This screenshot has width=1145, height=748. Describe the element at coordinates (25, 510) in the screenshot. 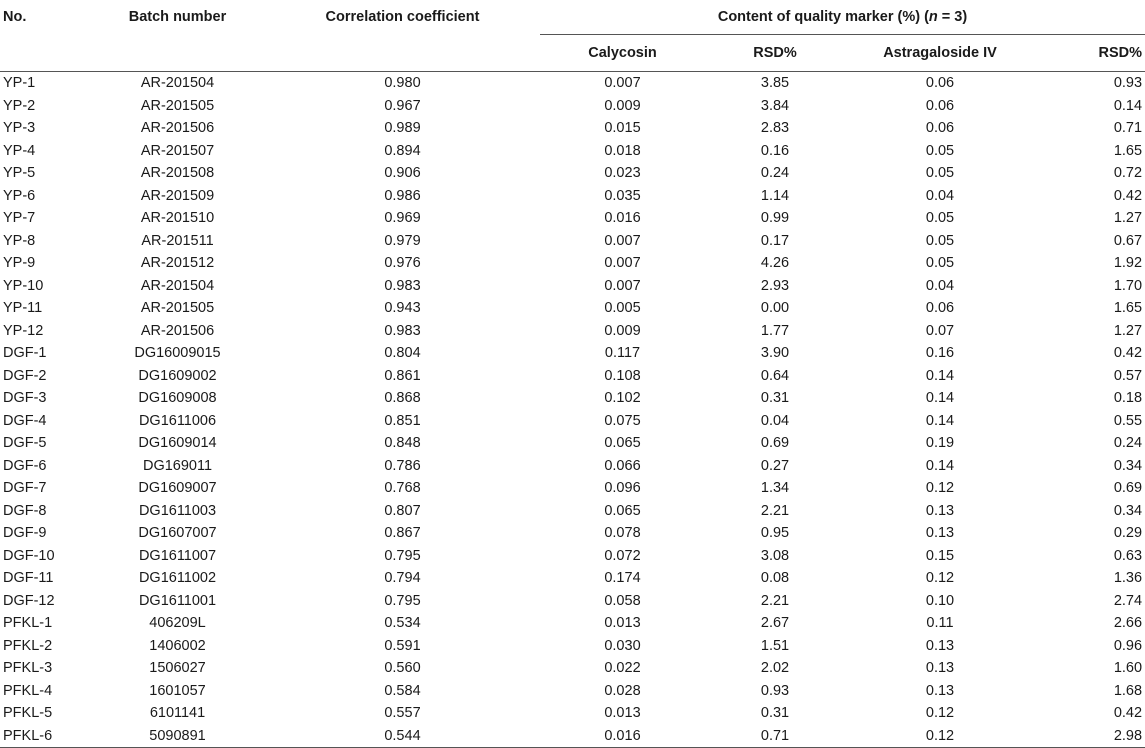

I see `cell-no: DGF-8` at that location.